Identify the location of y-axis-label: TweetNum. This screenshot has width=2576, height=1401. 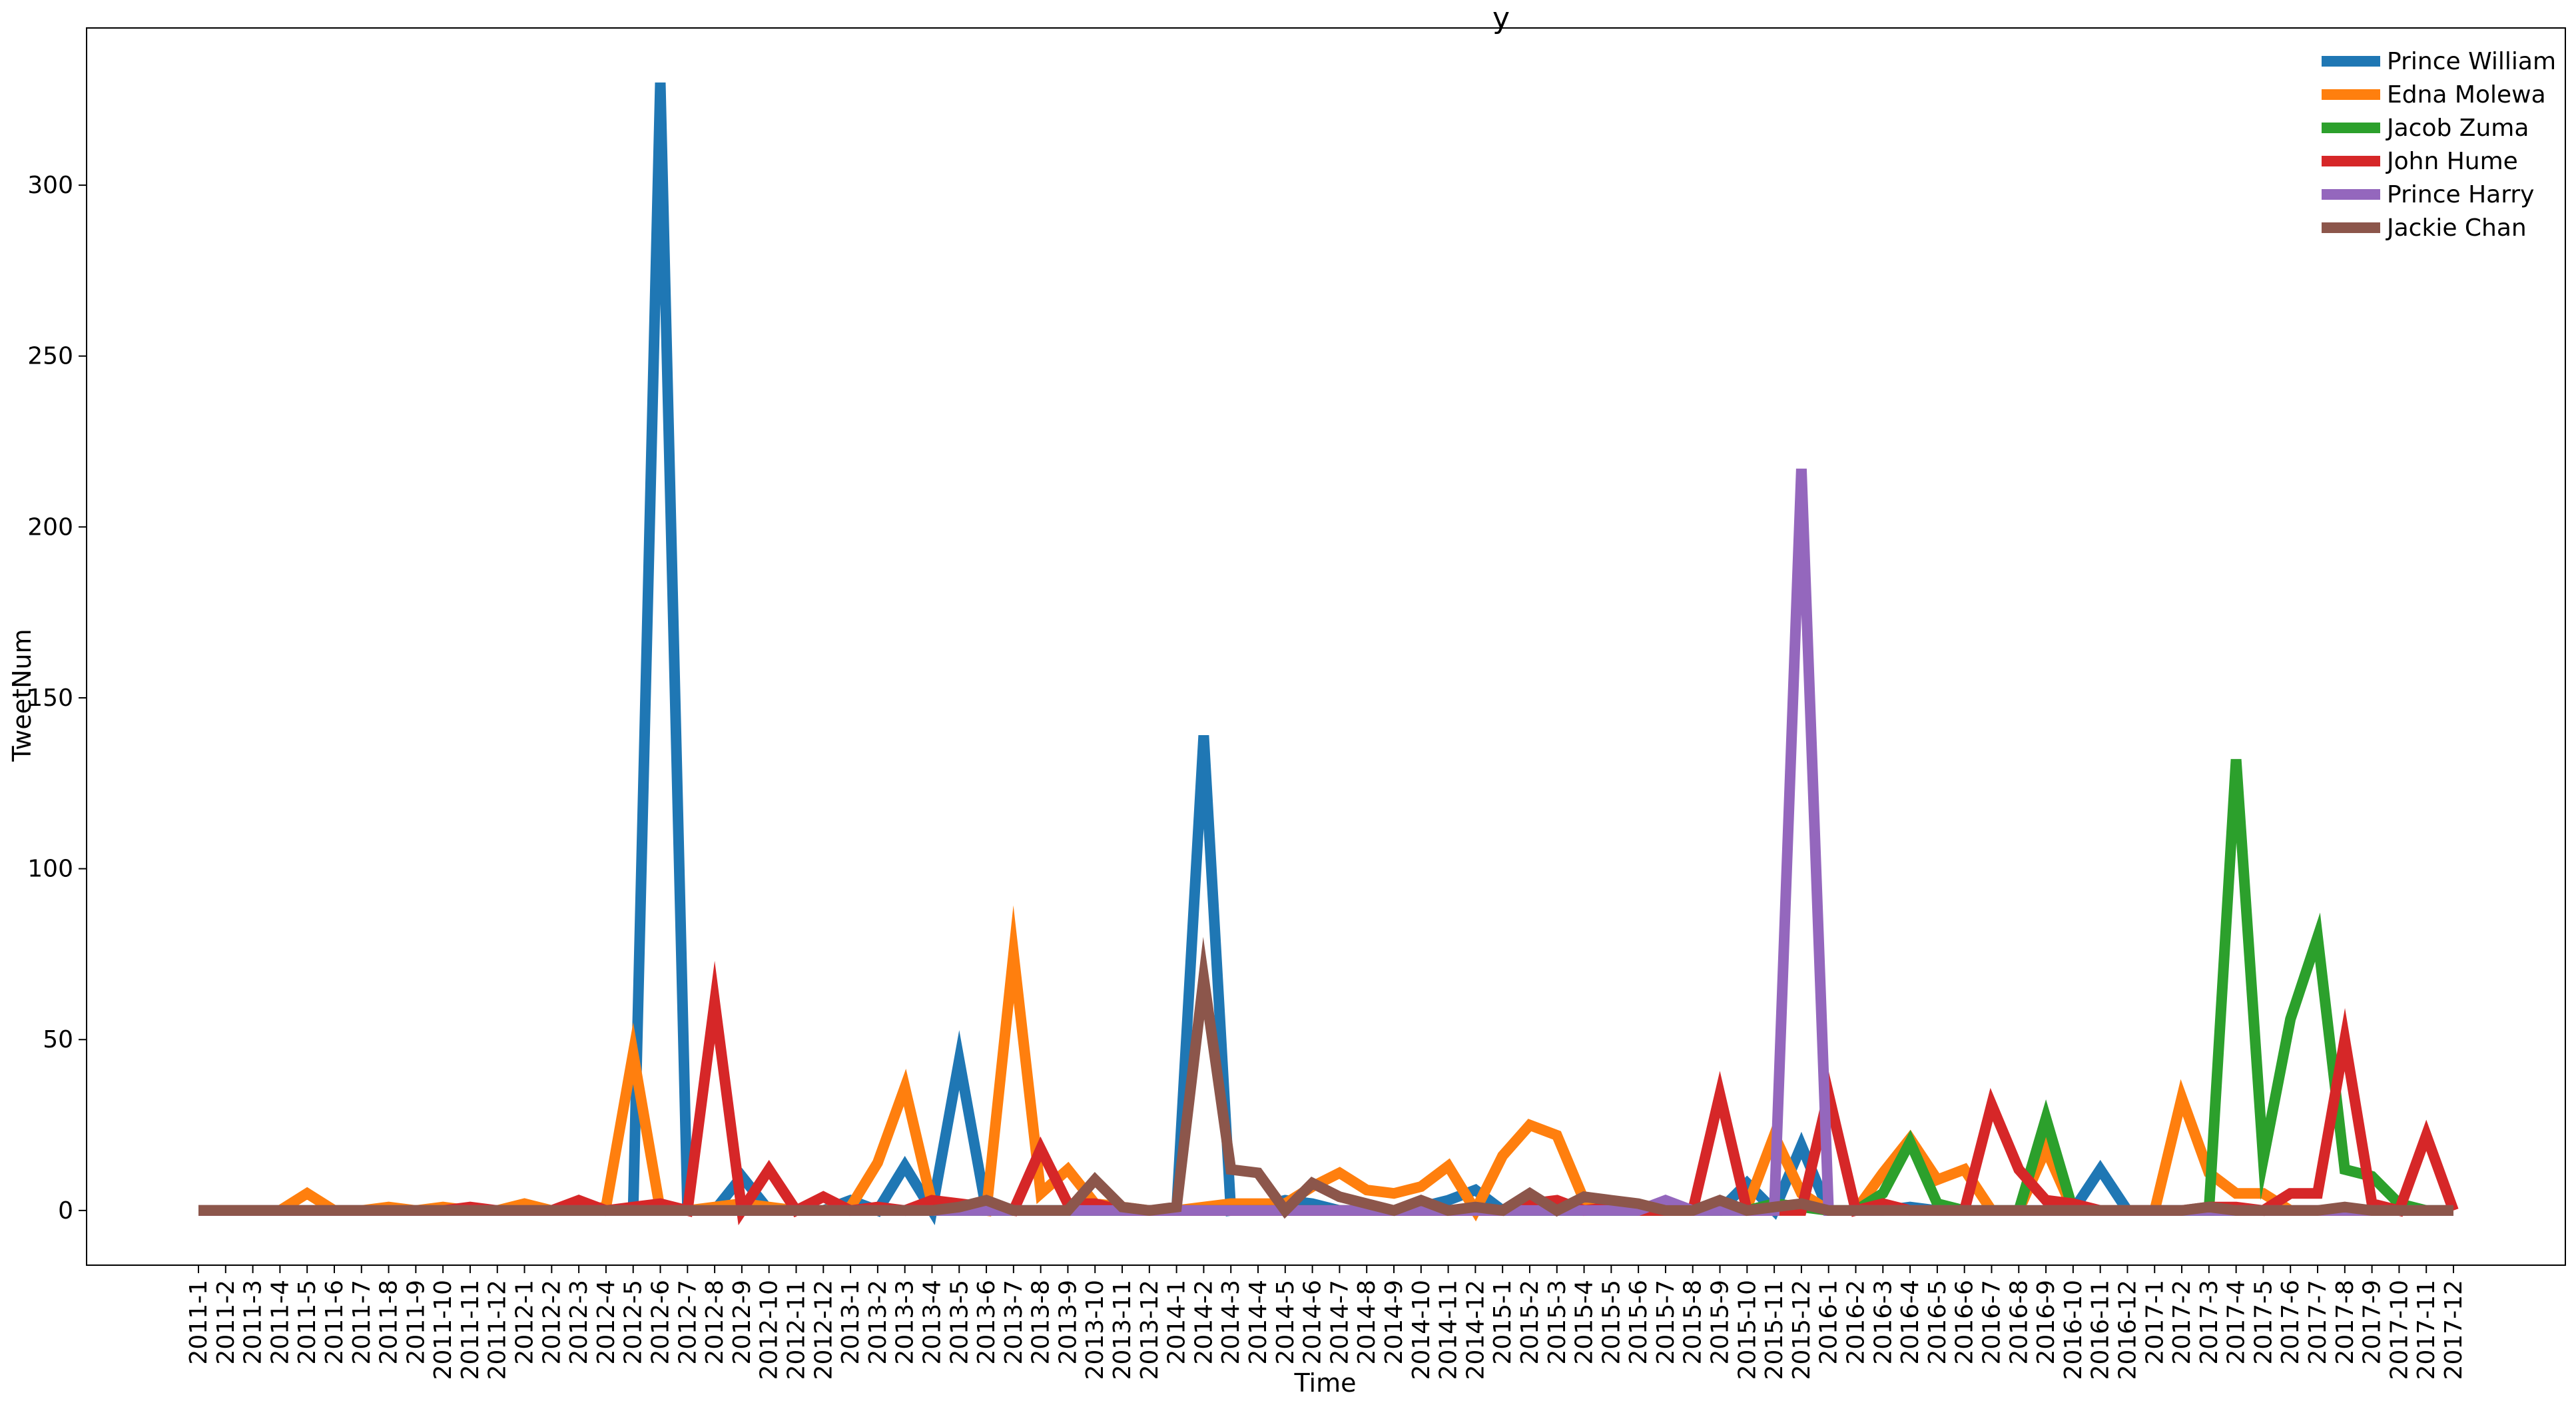
(22, 695).